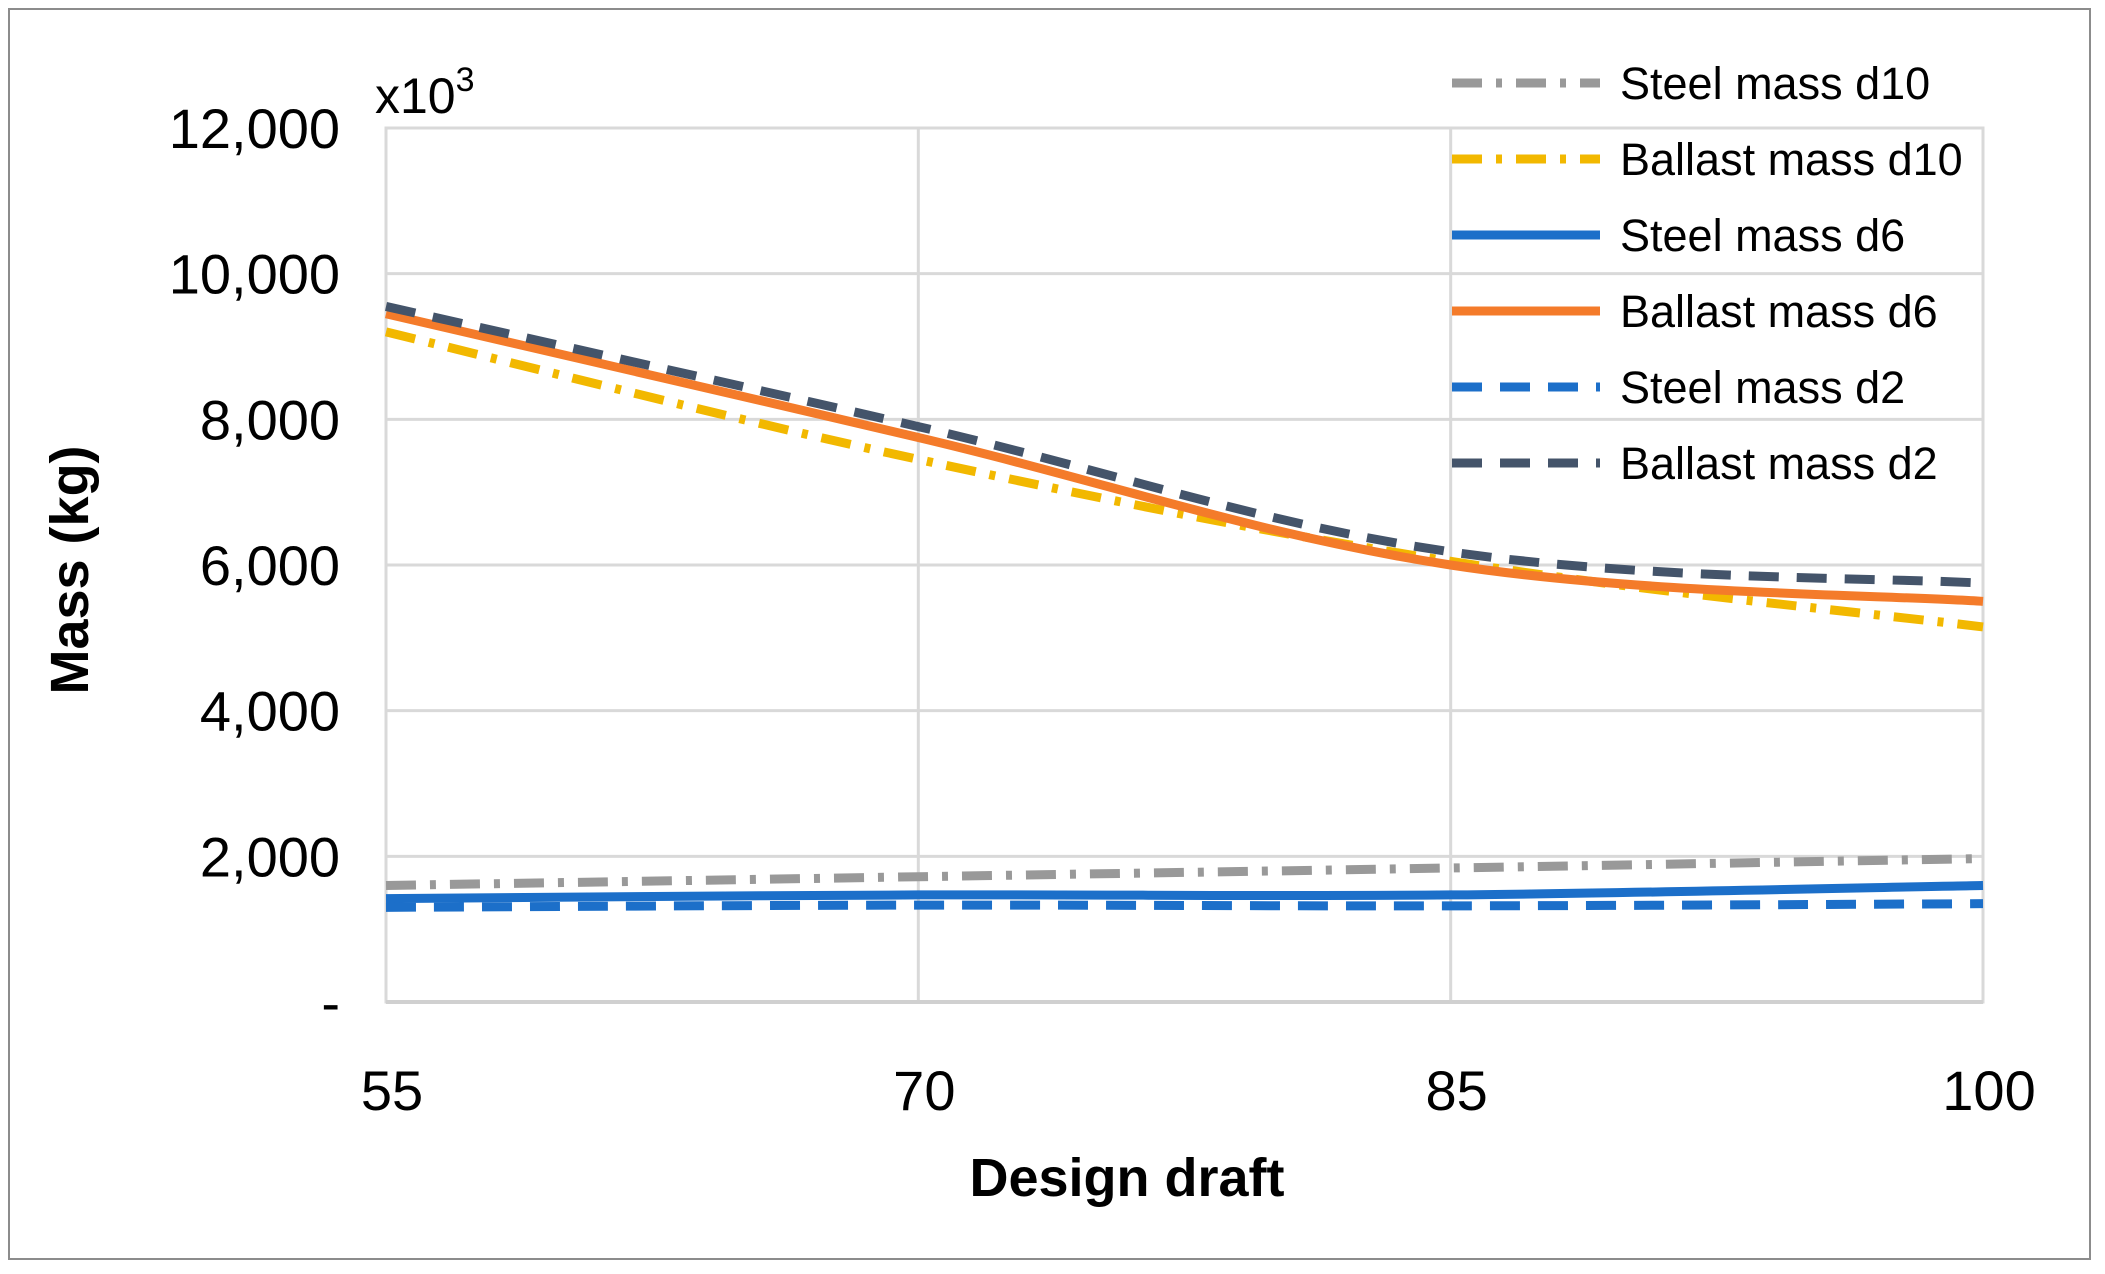 This screenshot has width=2105, height=1274. What do you see at coordinates (1779, 311) in the screenshot?
I see `legend-label-ballast-mass-d6: Ballast mass d6` at bounding box center [1779, 311].